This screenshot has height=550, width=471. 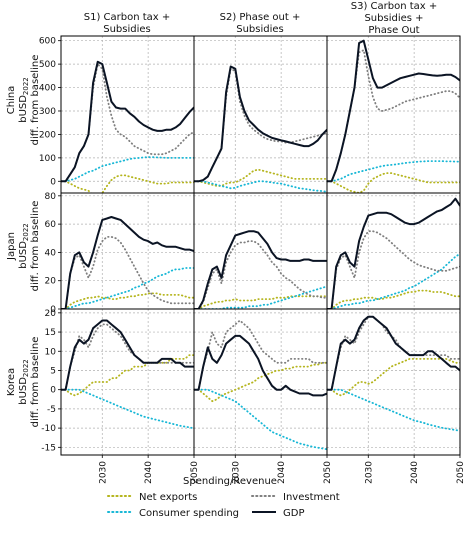 I want to click on legend-label-gdp: GDP, so click(x=293, y=513).